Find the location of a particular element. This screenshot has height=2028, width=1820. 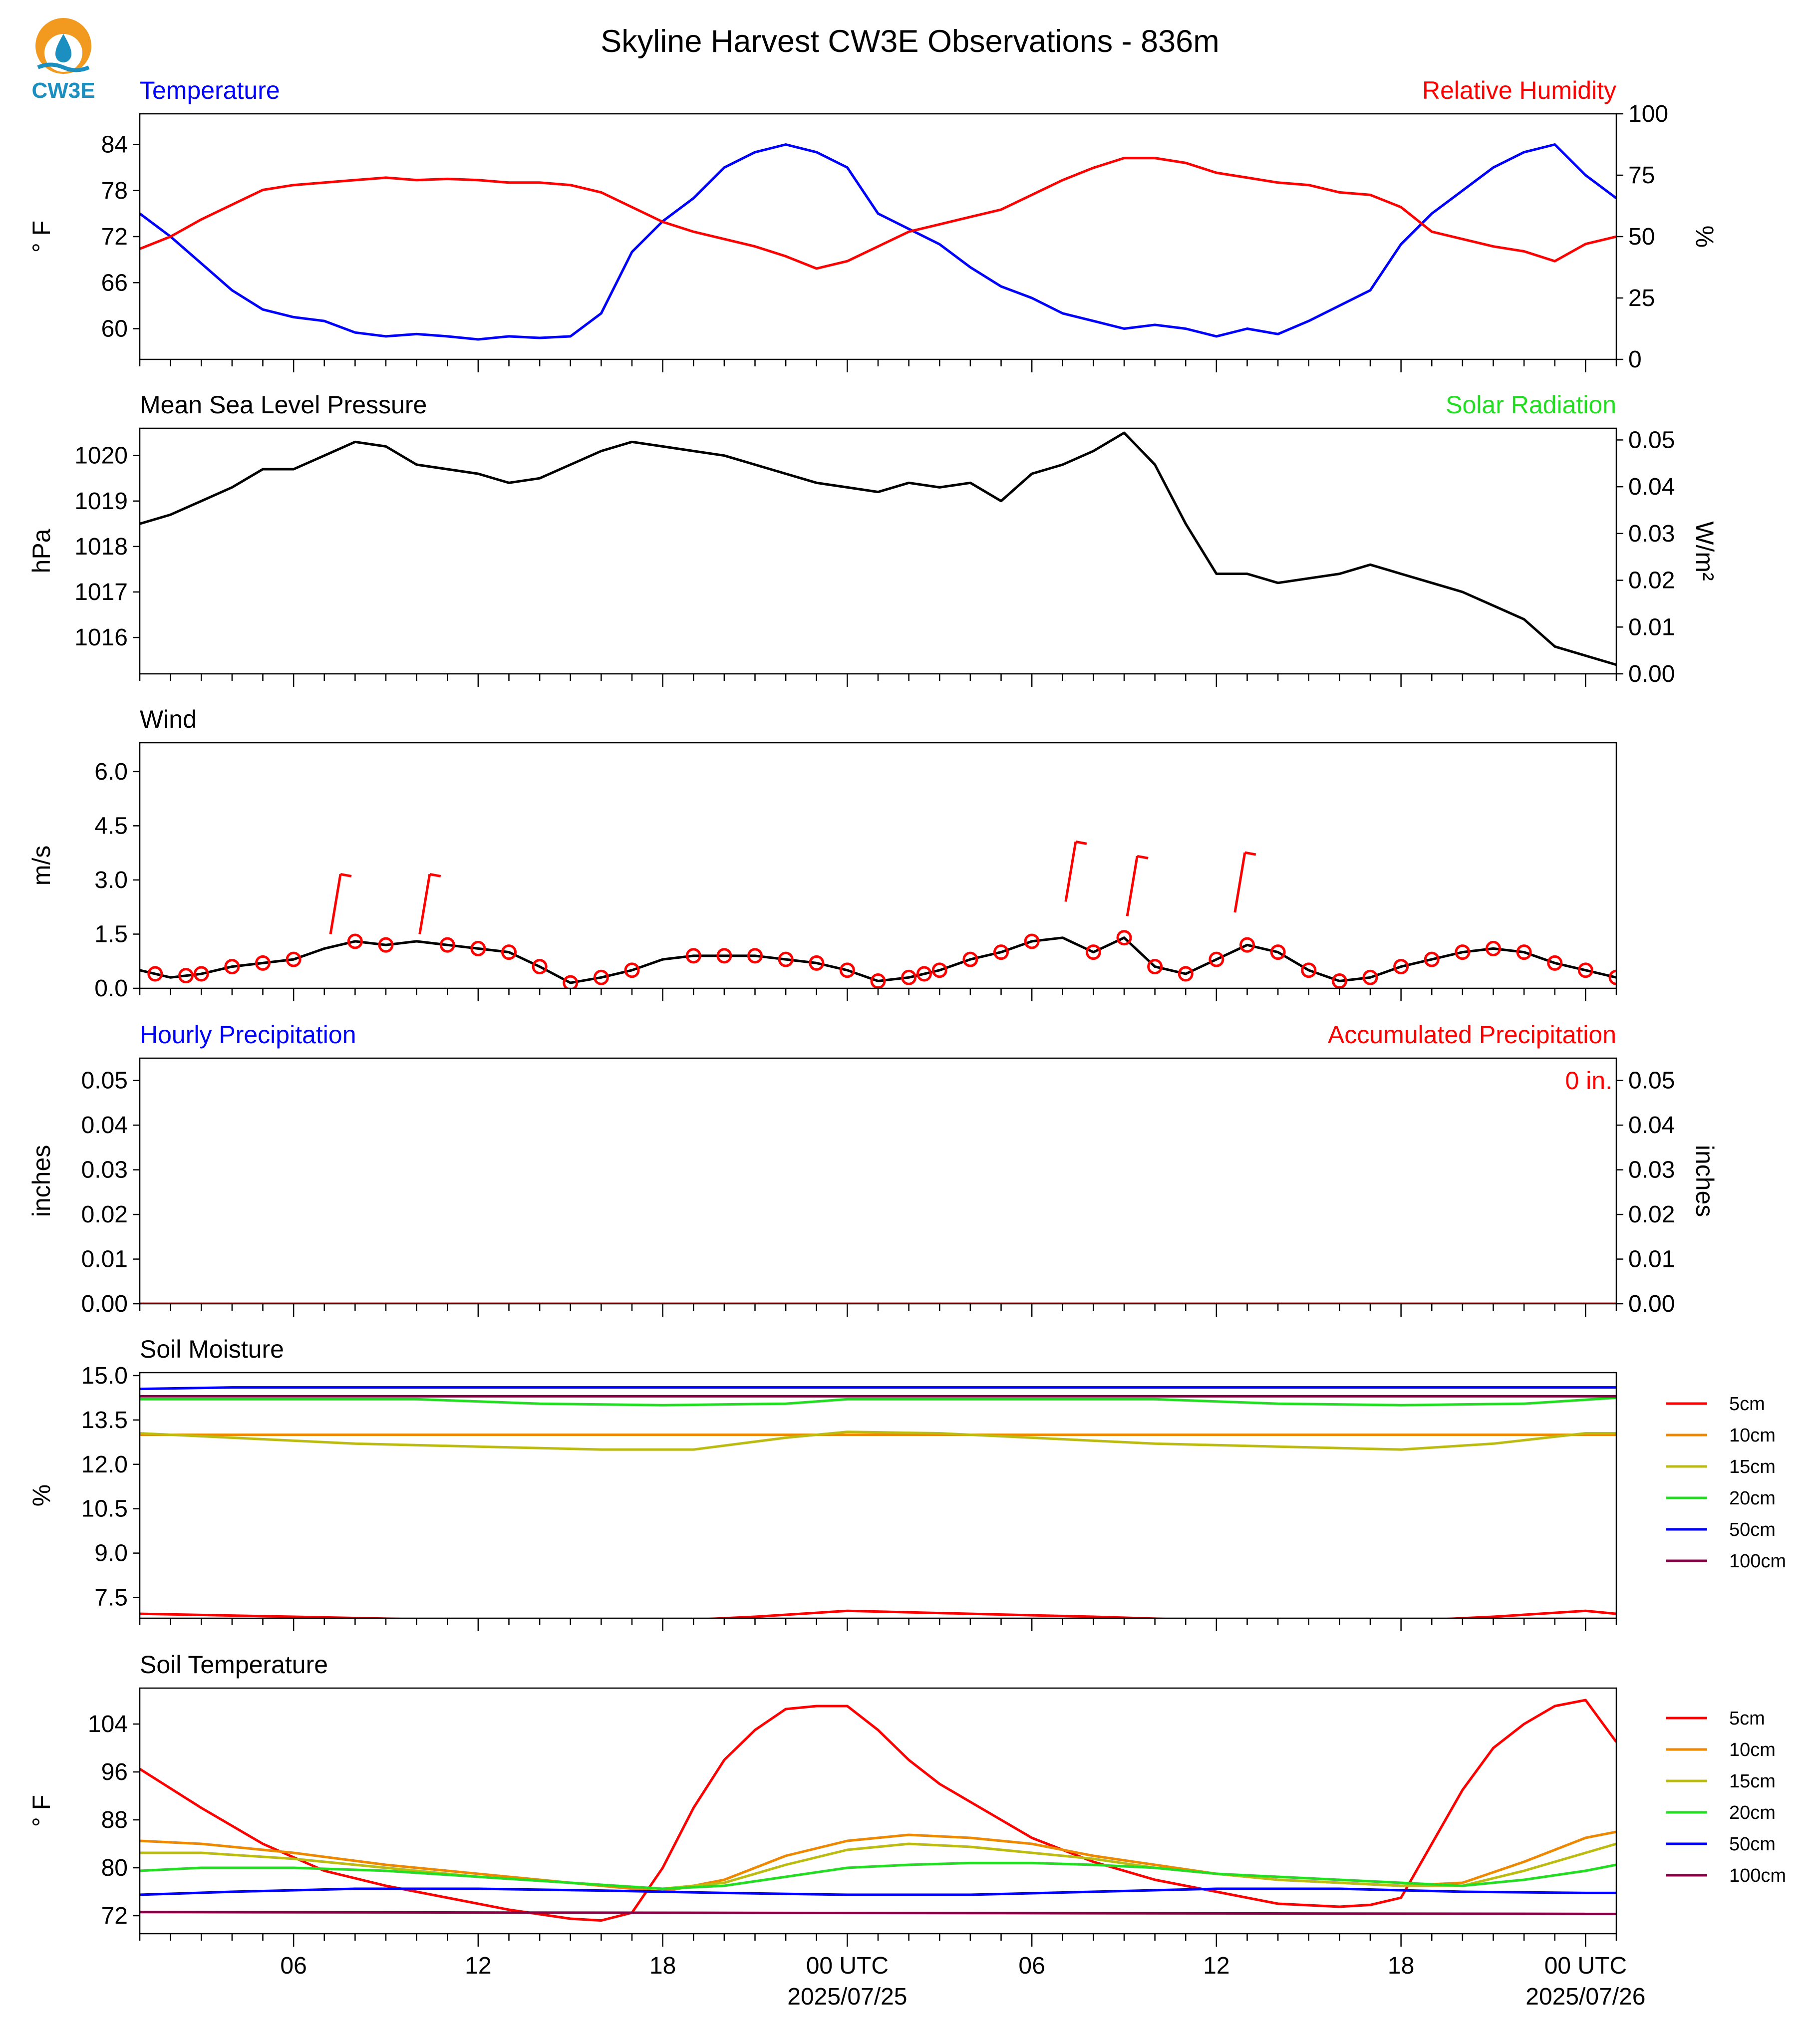

y-tick-label-right: 0.03 is located at coordinates (1651, 534).